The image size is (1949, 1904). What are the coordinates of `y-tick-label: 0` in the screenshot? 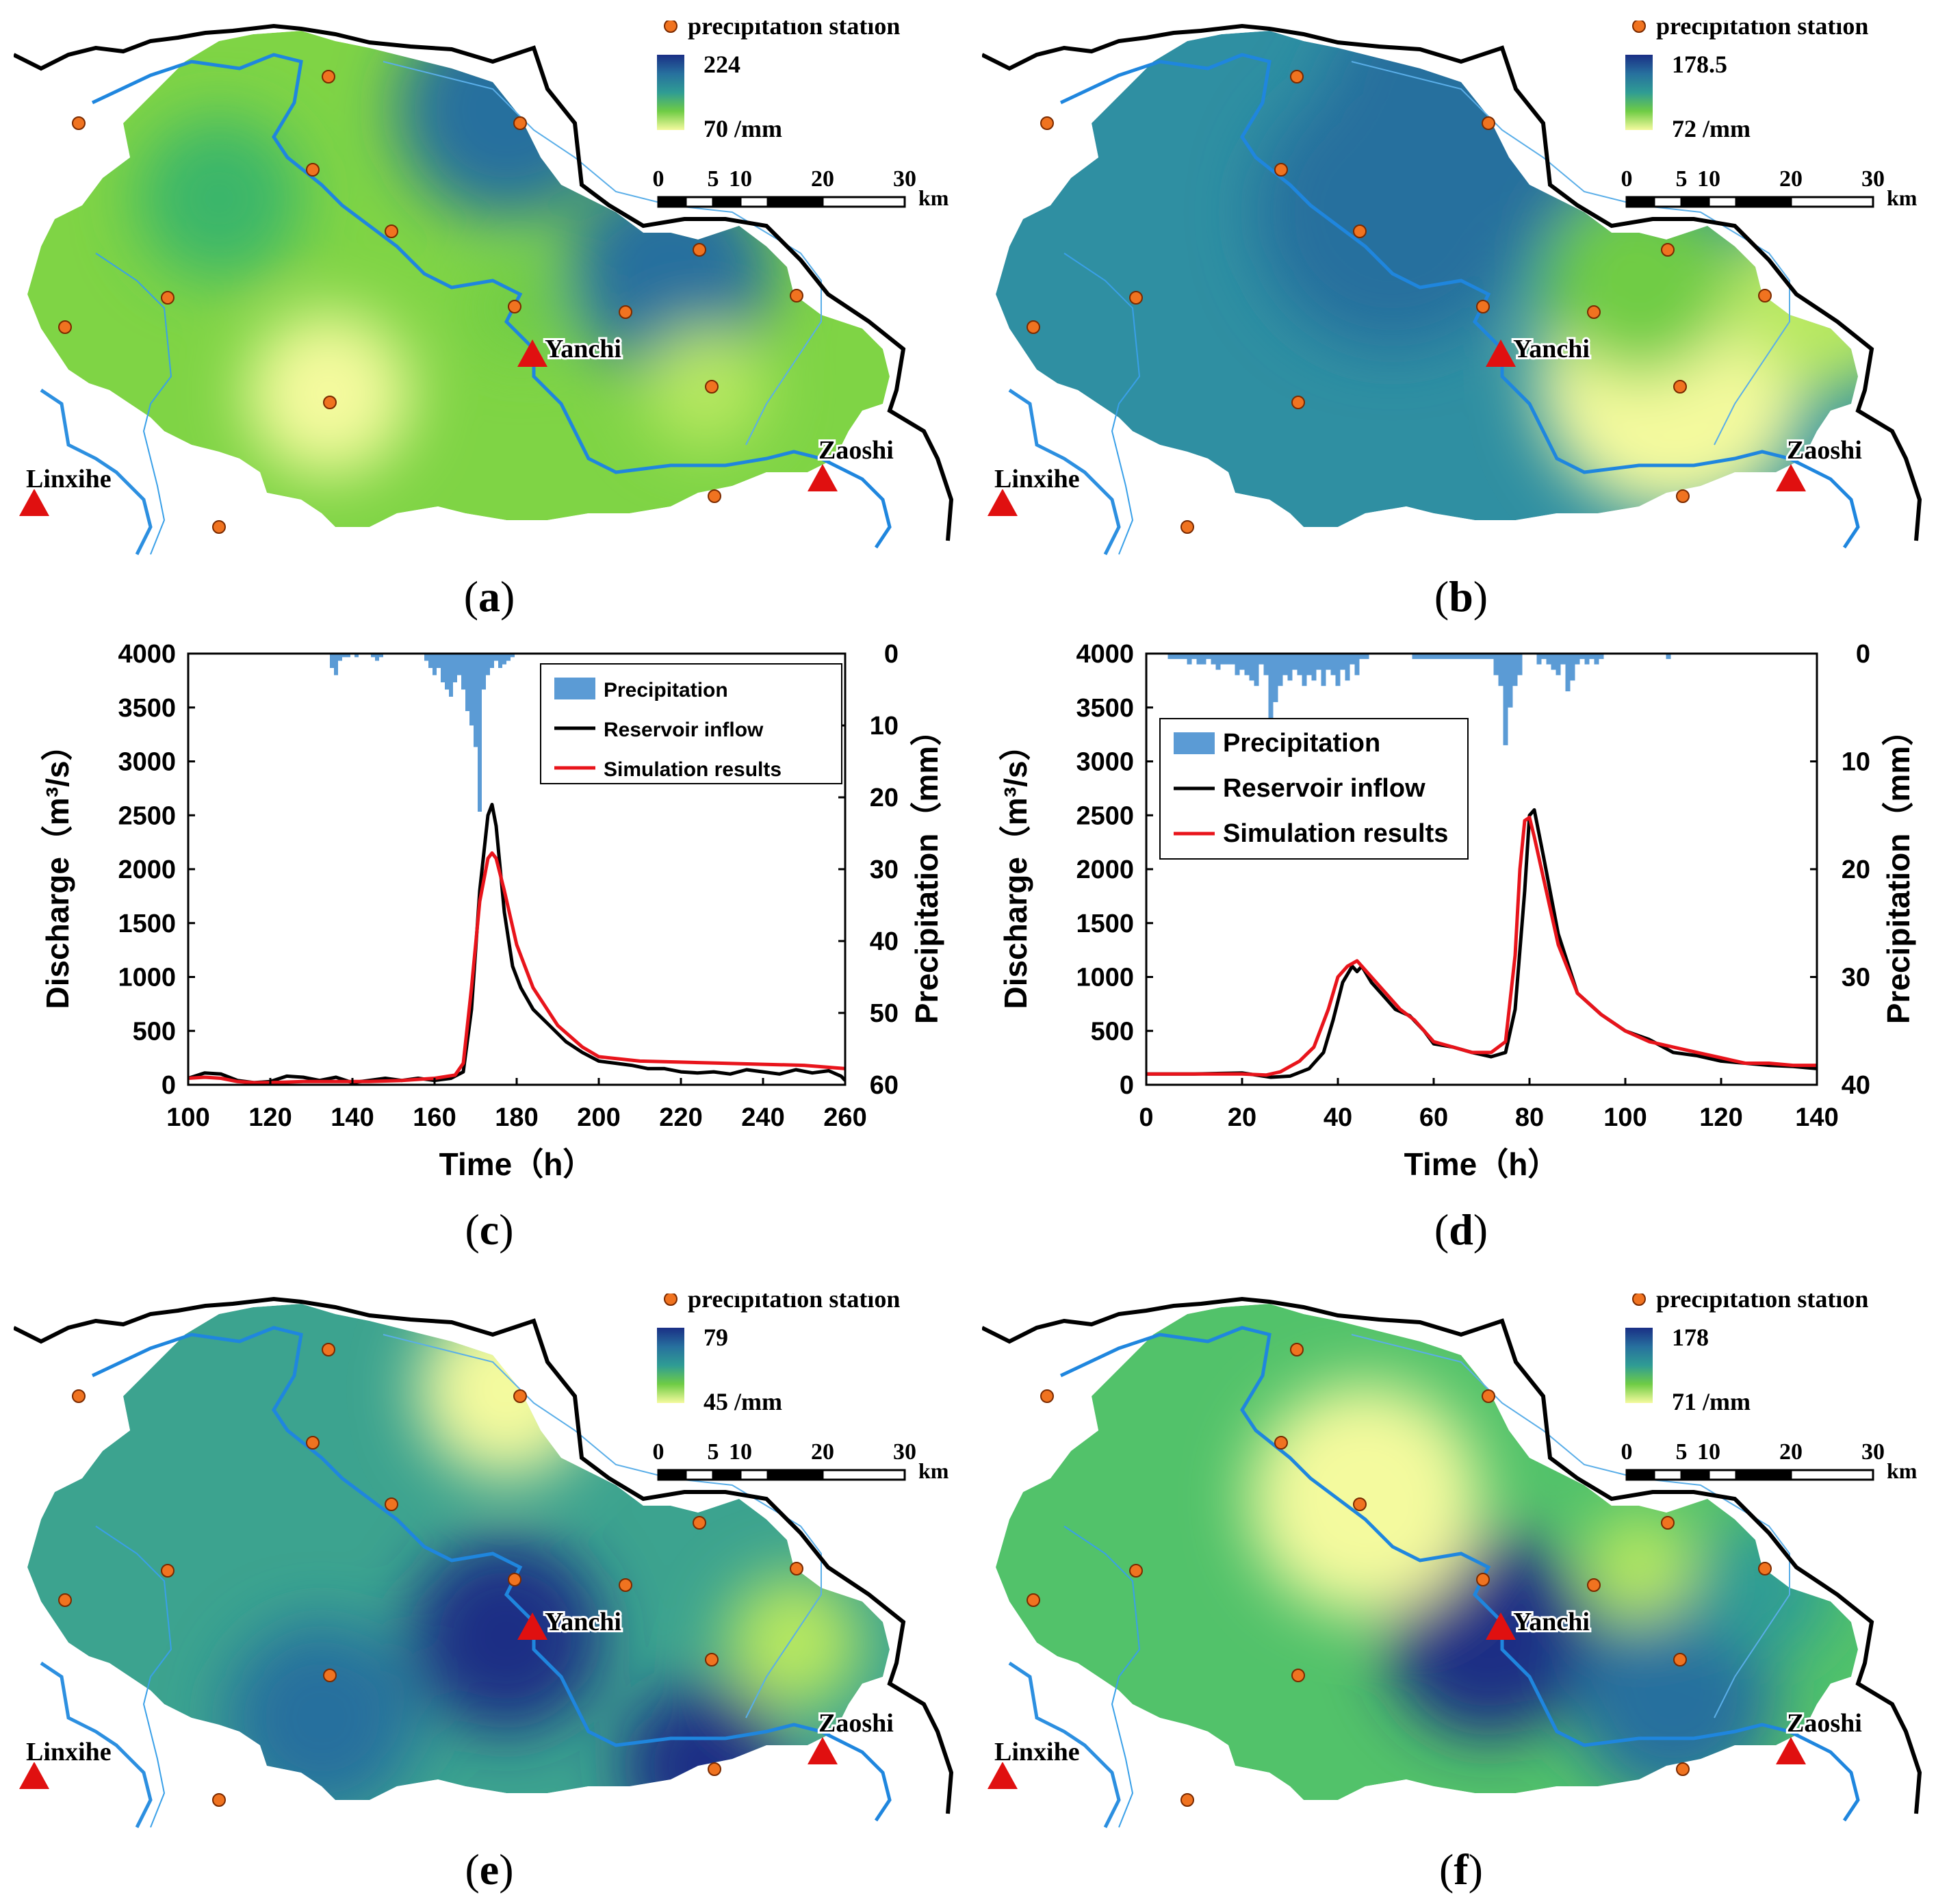 It's located at (169, 1085).